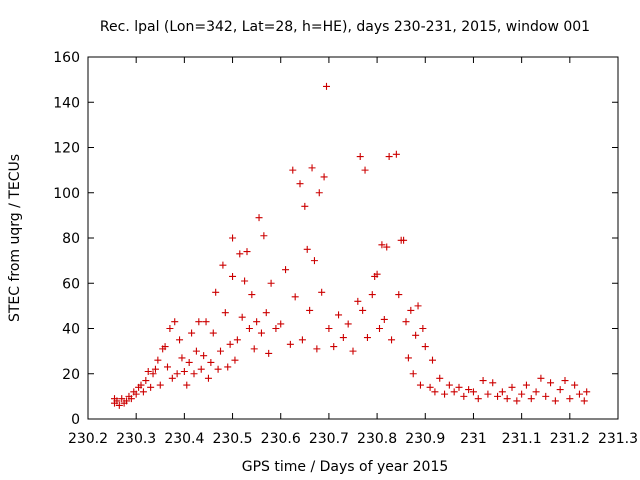 This screenshot has width=640, height=480. I want to click on x-tick-label: 230.8, so click(377, 439).